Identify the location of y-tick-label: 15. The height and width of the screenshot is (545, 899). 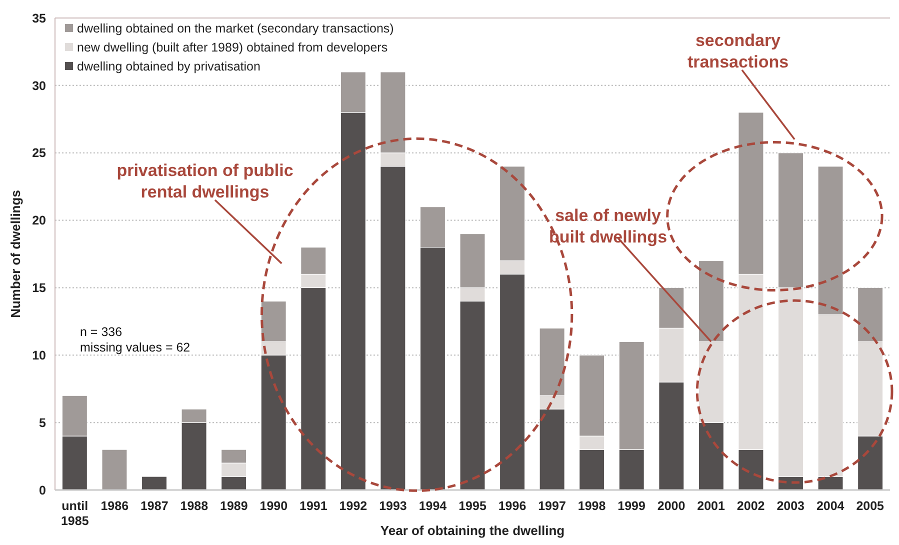
(39, 288).